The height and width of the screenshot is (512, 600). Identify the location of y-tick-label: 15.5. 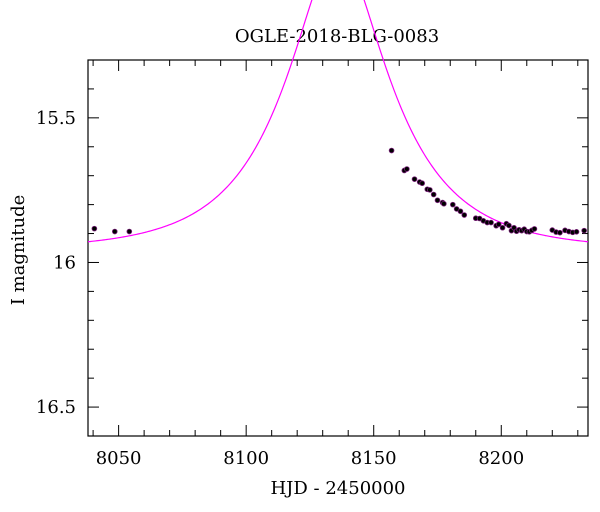
(56, 118).